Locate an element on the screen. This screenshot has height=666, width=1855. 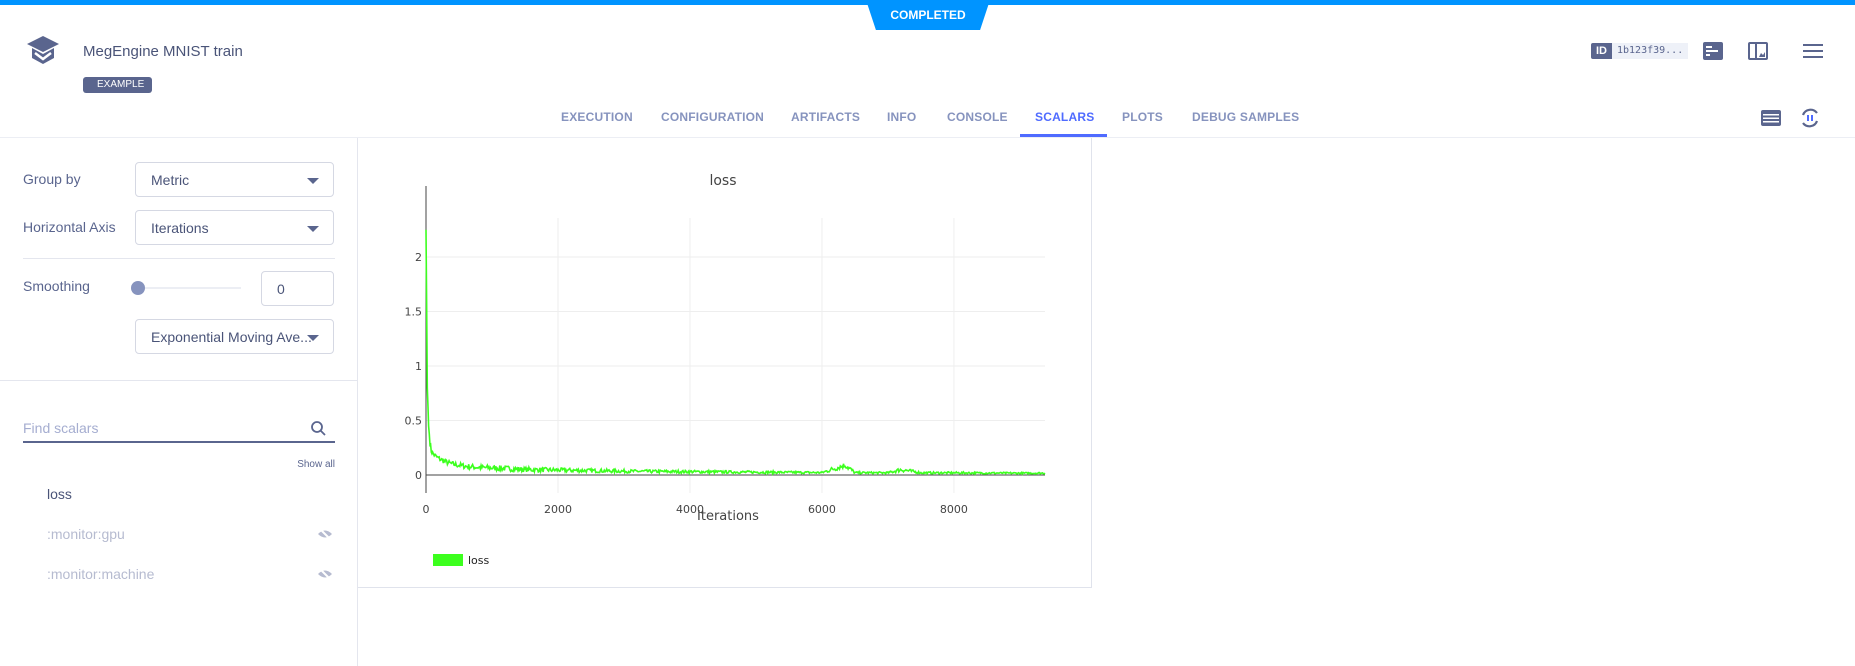
tab-scalars: SCALARS is located at coordinates (1065, 117).